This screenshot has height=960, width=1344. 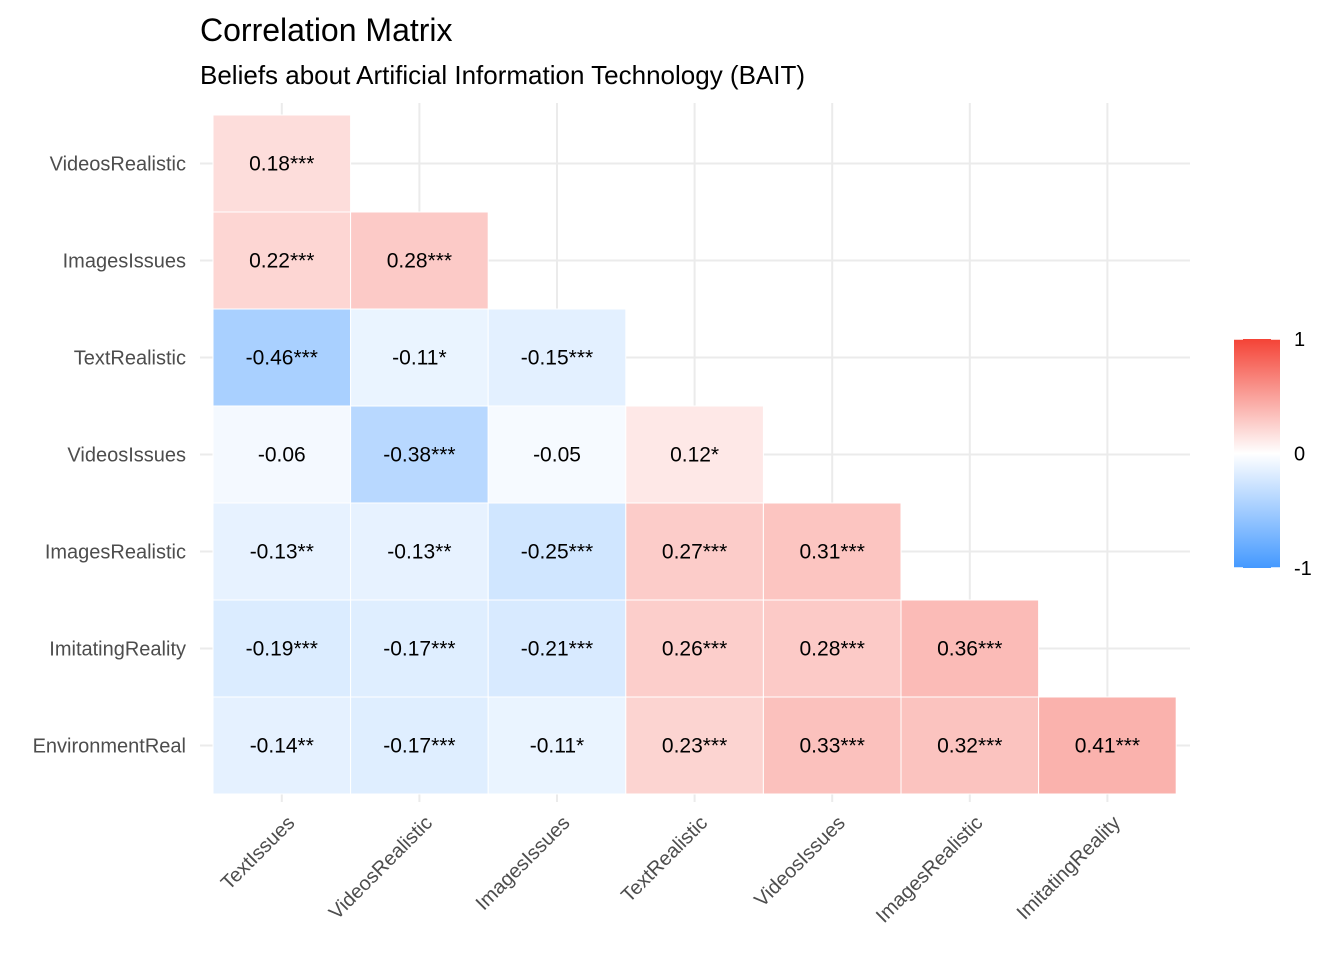 I want to click on cell-value-label: -0.06, so click(x=282, y=455).